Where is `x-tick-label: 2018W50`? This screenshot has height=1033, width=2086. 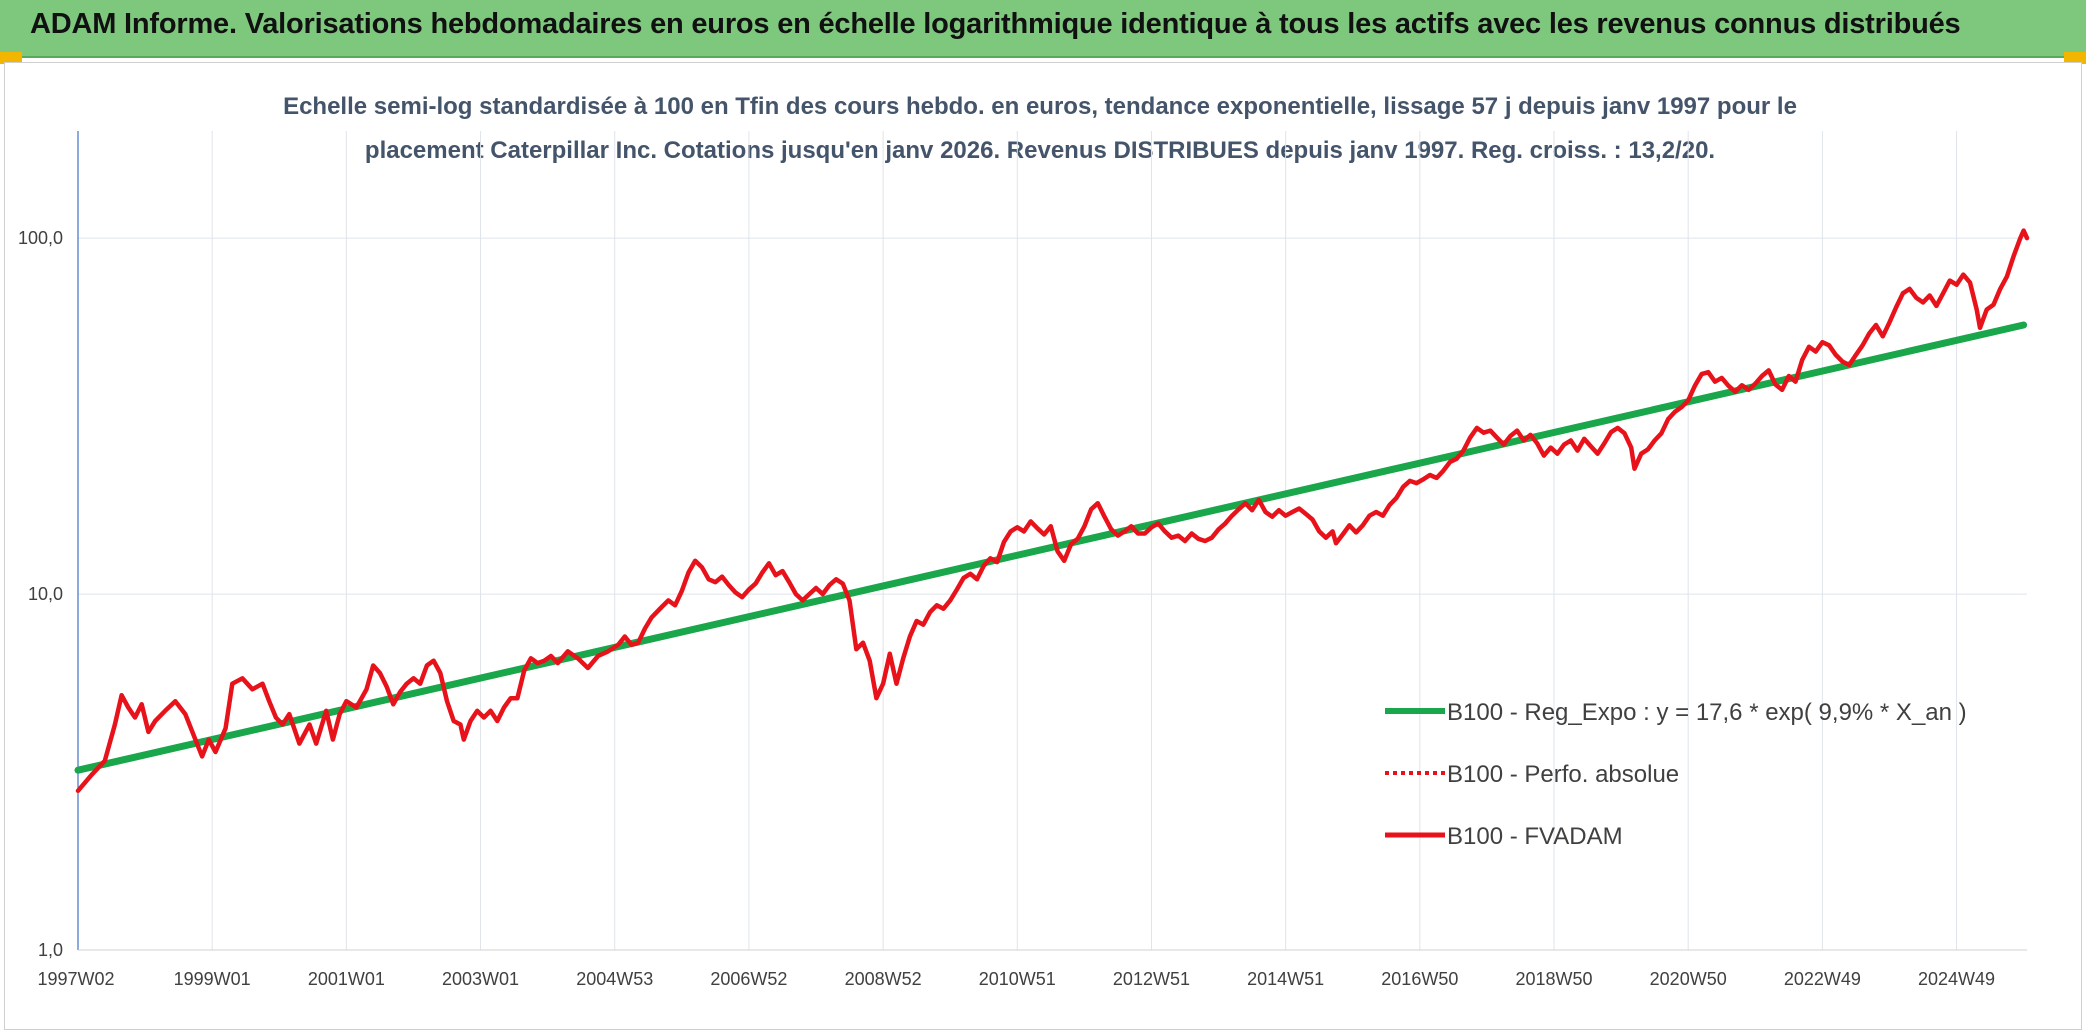
x-tick-label: 2018W50 is located at coordinates (1553, 979).